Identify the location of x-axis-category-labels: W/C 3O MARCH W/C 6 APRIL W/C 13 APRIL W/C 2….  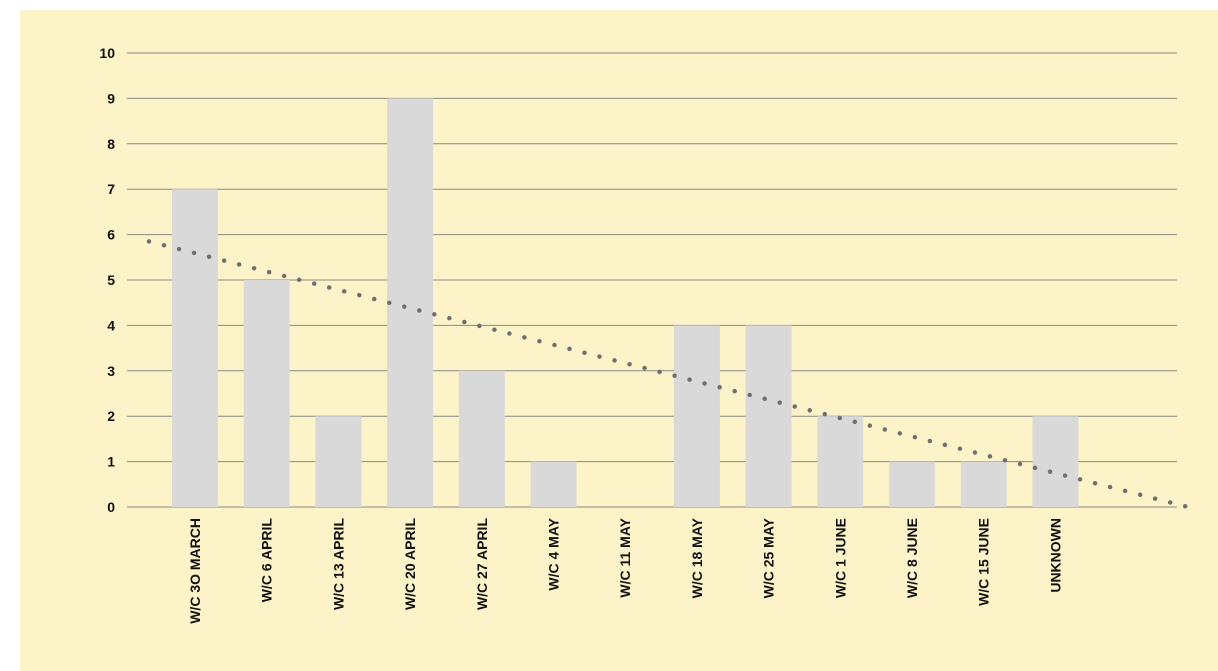
(625, 570).